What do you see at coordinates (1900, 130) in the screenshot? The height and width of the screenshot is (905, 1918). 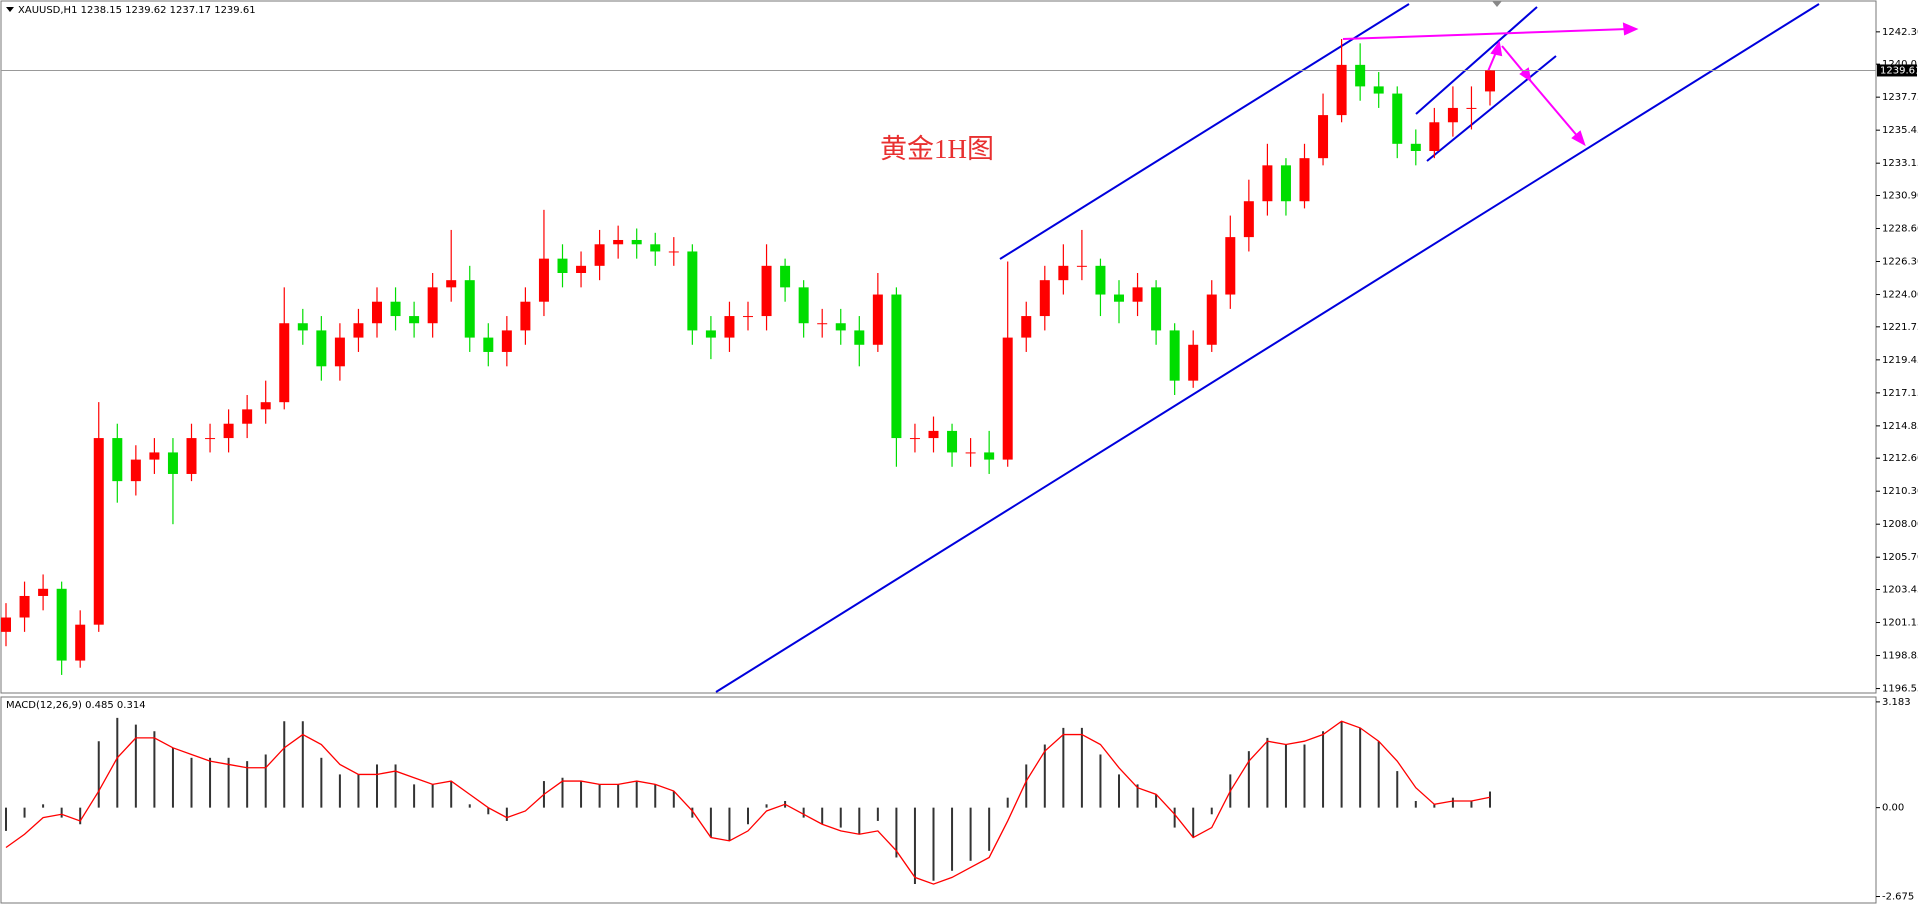 I see `y-tick-label: 1235.45` at bounding box center [1900, 130].